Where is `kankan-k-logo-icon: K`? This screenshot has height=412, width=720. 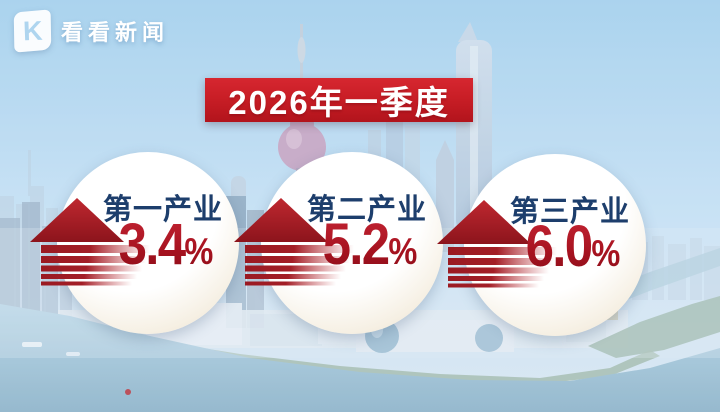 kankan-k-logo-icon: K is located at coordinates (32, 31).